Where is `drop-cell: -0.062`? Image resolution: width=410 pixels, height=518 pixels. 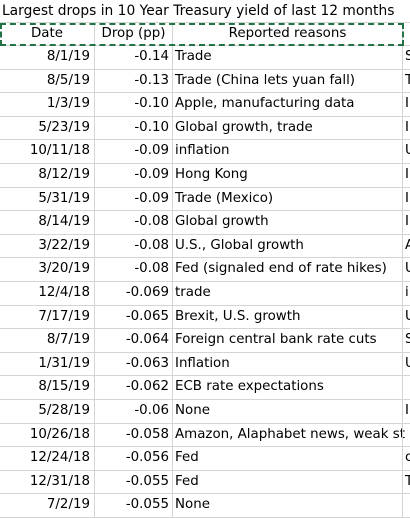
drop-cell: -0.062 is located at coordinates (134, 387).